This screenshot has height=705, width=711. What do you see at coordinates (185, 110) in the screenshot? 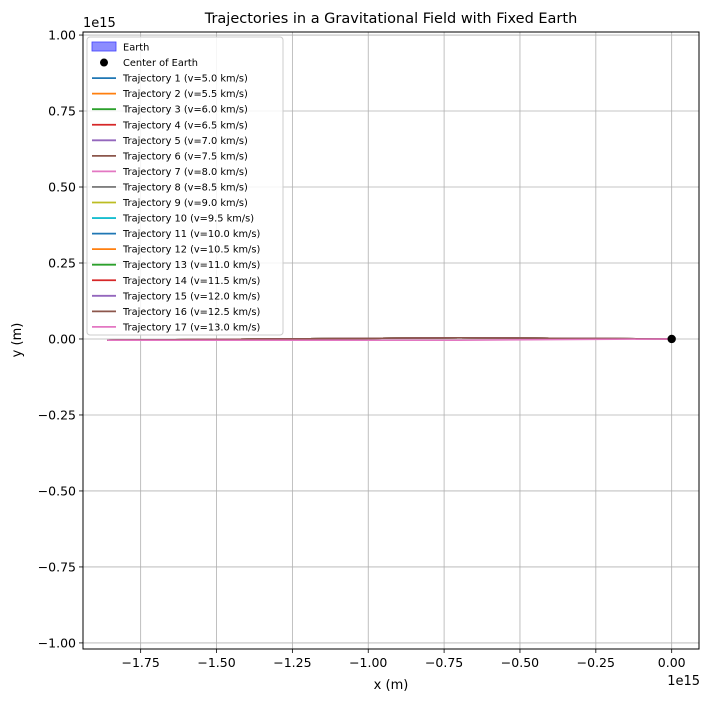
I see `legend-label: Trajectory 3 (v=6.0 km/s)` at bounding box center [185, 110].